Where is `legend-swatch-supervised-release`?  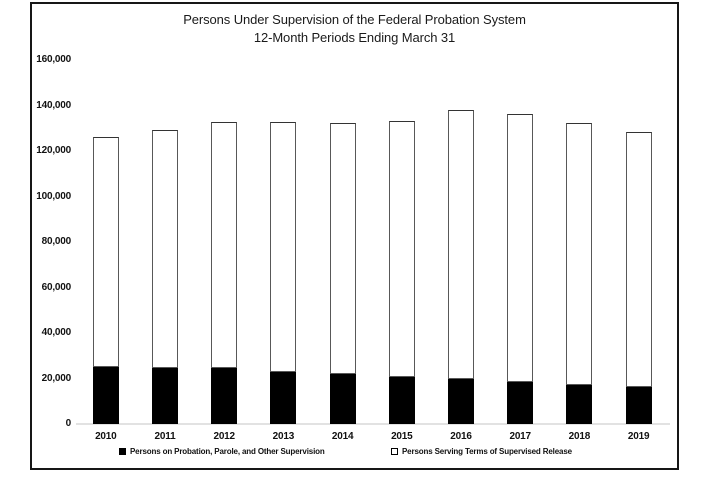
legend-swatch-supervised-release is located at coordinates (394, 451).